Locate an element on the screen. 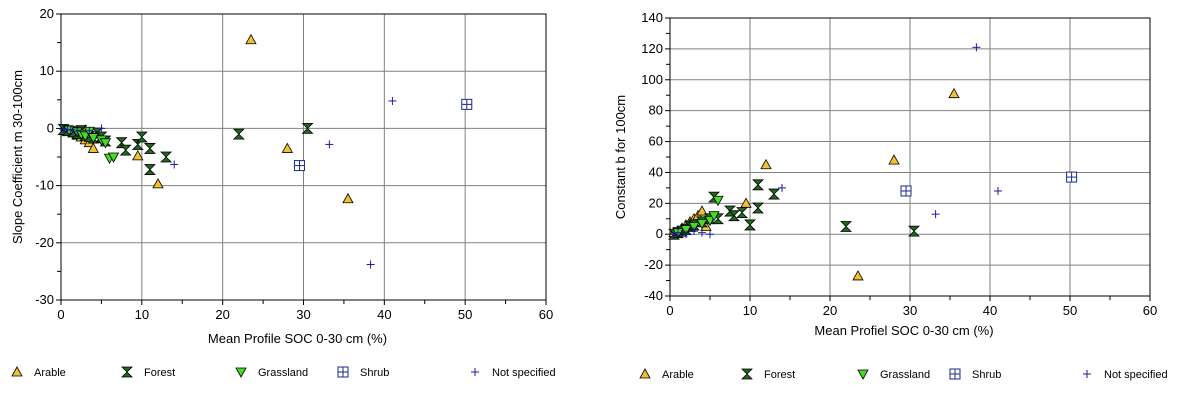  x-axis-label: Mean Profiel SOC 0-30 cm (%) is located at coordinates (903, 330).